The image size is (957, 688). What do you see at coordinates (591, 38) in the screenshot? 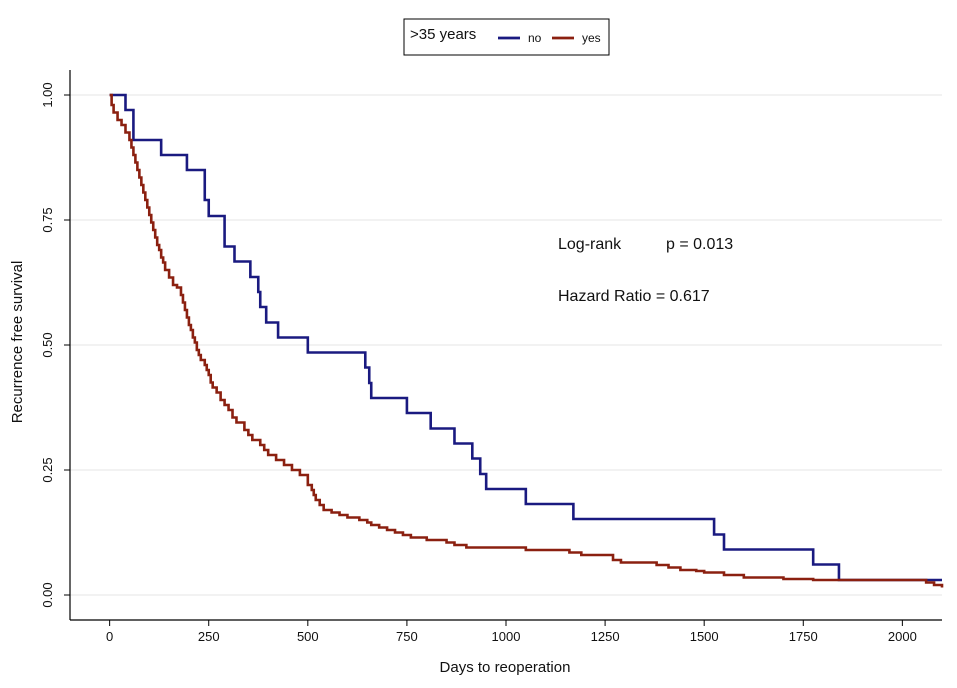
I see `legend-label-yes: yes` at bounding box center [591, 38].